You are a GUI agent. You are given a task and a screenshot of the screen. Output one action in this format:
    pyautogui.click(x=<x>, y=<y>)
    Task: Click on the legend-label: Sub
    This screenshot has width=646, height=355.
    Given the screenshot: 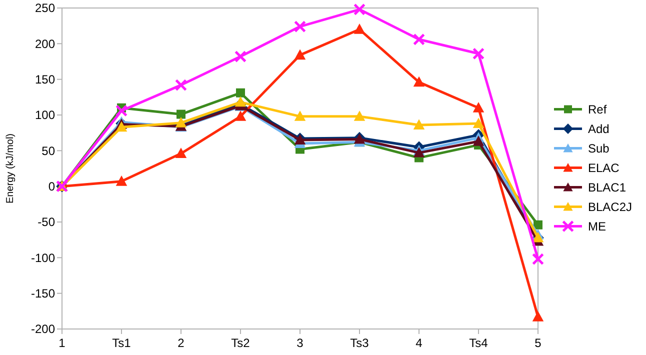 What is the action you would take?
    pyautogui.click(x=599, y=148)
    